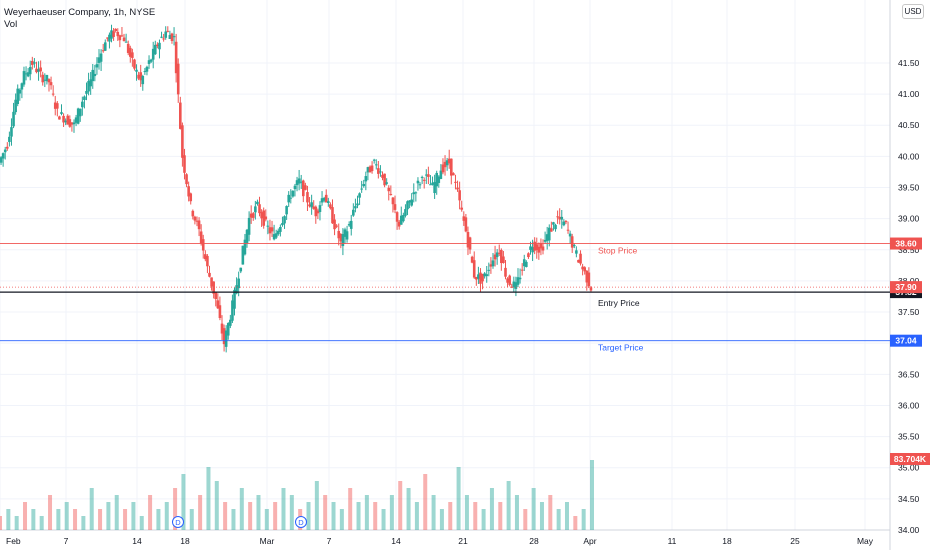 Image resolution: width=932 pixels, height=550 pixels. Describe the element at coordinates (619, 303) in the screenshot. I see `level-label: Entry Price` at that location.